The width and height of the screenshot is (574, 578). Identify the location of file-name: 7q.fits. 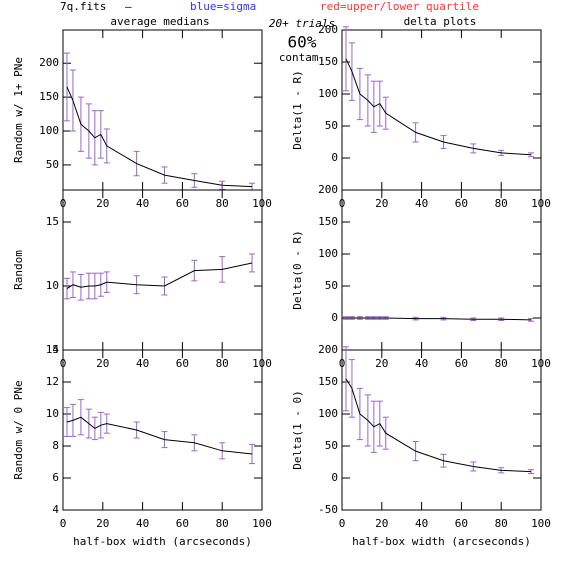
(83, 6).